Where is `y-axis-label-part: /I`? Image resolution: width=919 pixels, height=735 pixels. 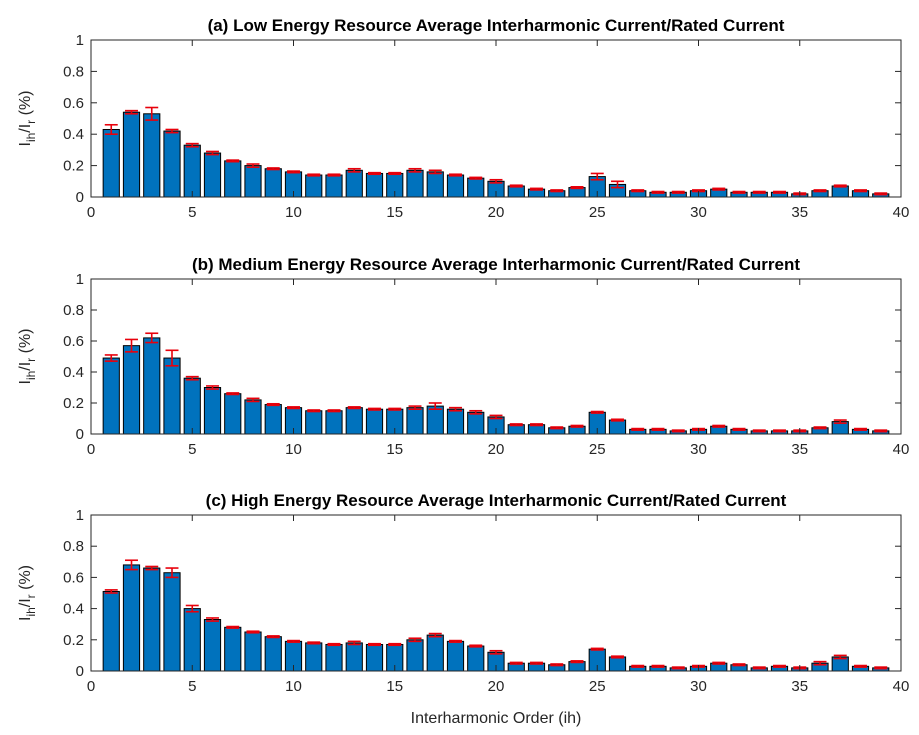 y-axis-label-part: /I is located at coordinates (25, 602).